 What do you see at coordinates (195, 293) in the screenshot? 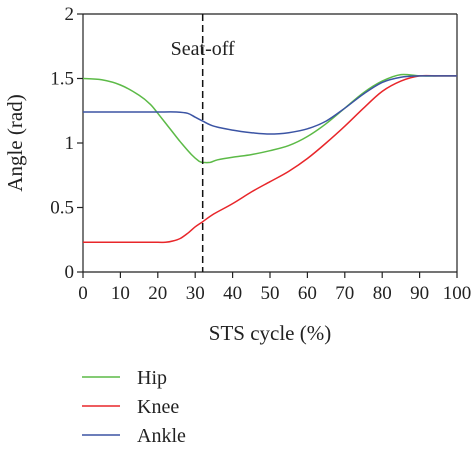
I see `x-tick-label: 30` at bounding box center [195, 293].